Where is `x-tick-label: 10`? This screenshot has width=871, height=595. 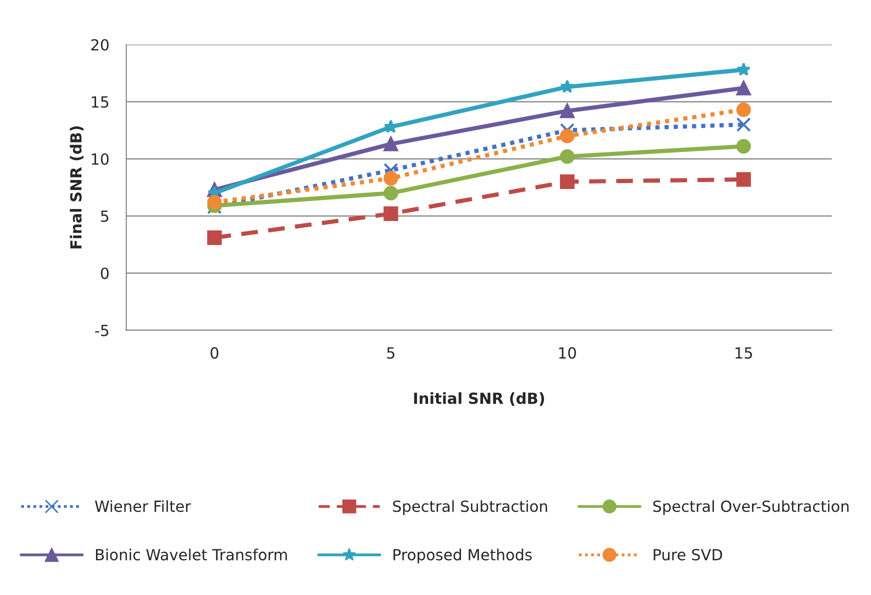 x-tick-label: 10 is located at coordinates (567, 353).